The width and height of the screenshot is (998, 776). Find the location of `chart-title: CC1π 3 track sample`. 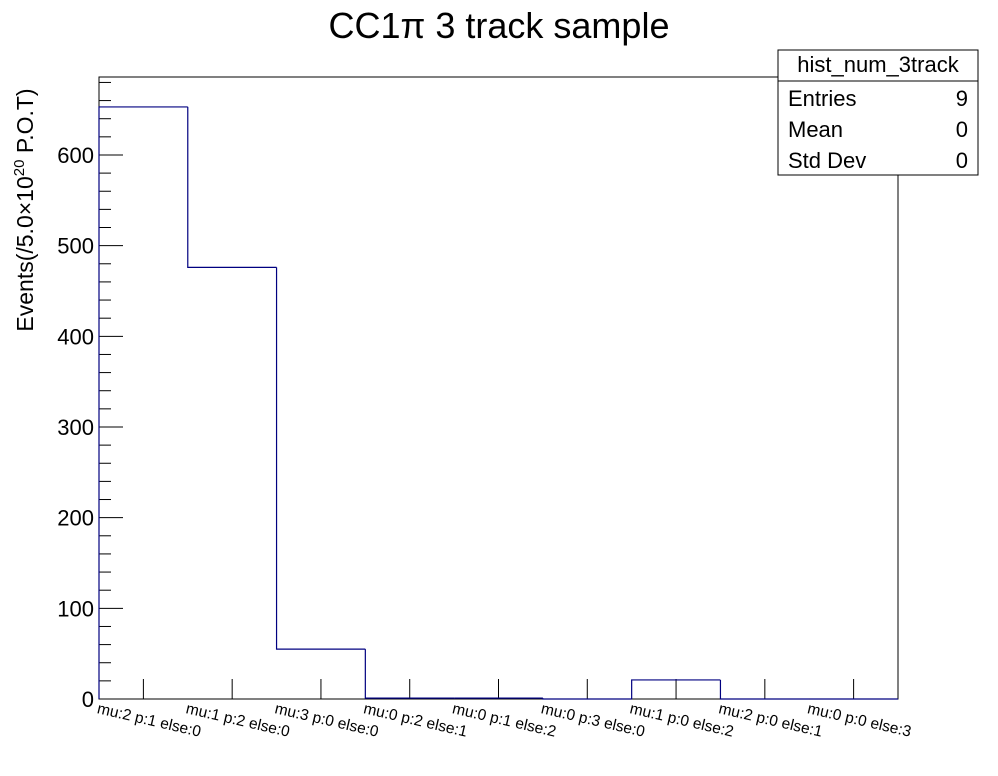

chart-title: CC1π 3 track sample is located at coordinates (499, 25).